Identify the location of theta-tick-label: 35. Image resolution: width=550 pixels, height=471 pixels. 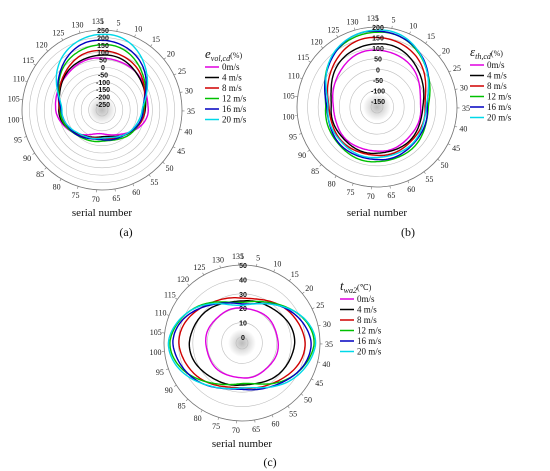
(191, 111).